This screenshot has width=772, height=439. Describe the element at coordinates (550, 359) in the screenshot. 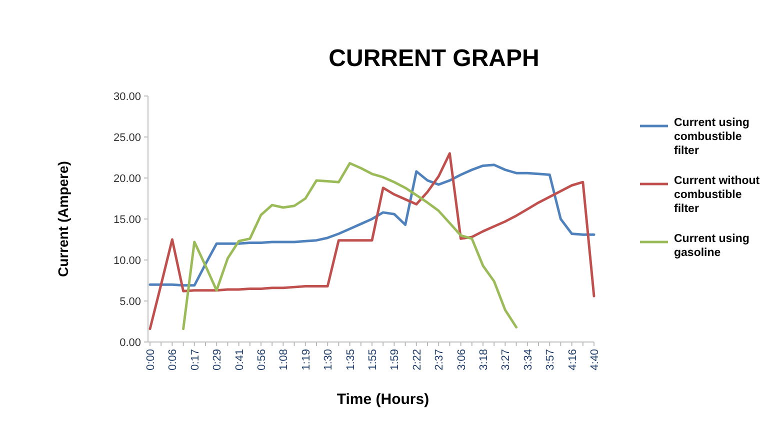

I see `x-tick-label: 3:57` at that location.